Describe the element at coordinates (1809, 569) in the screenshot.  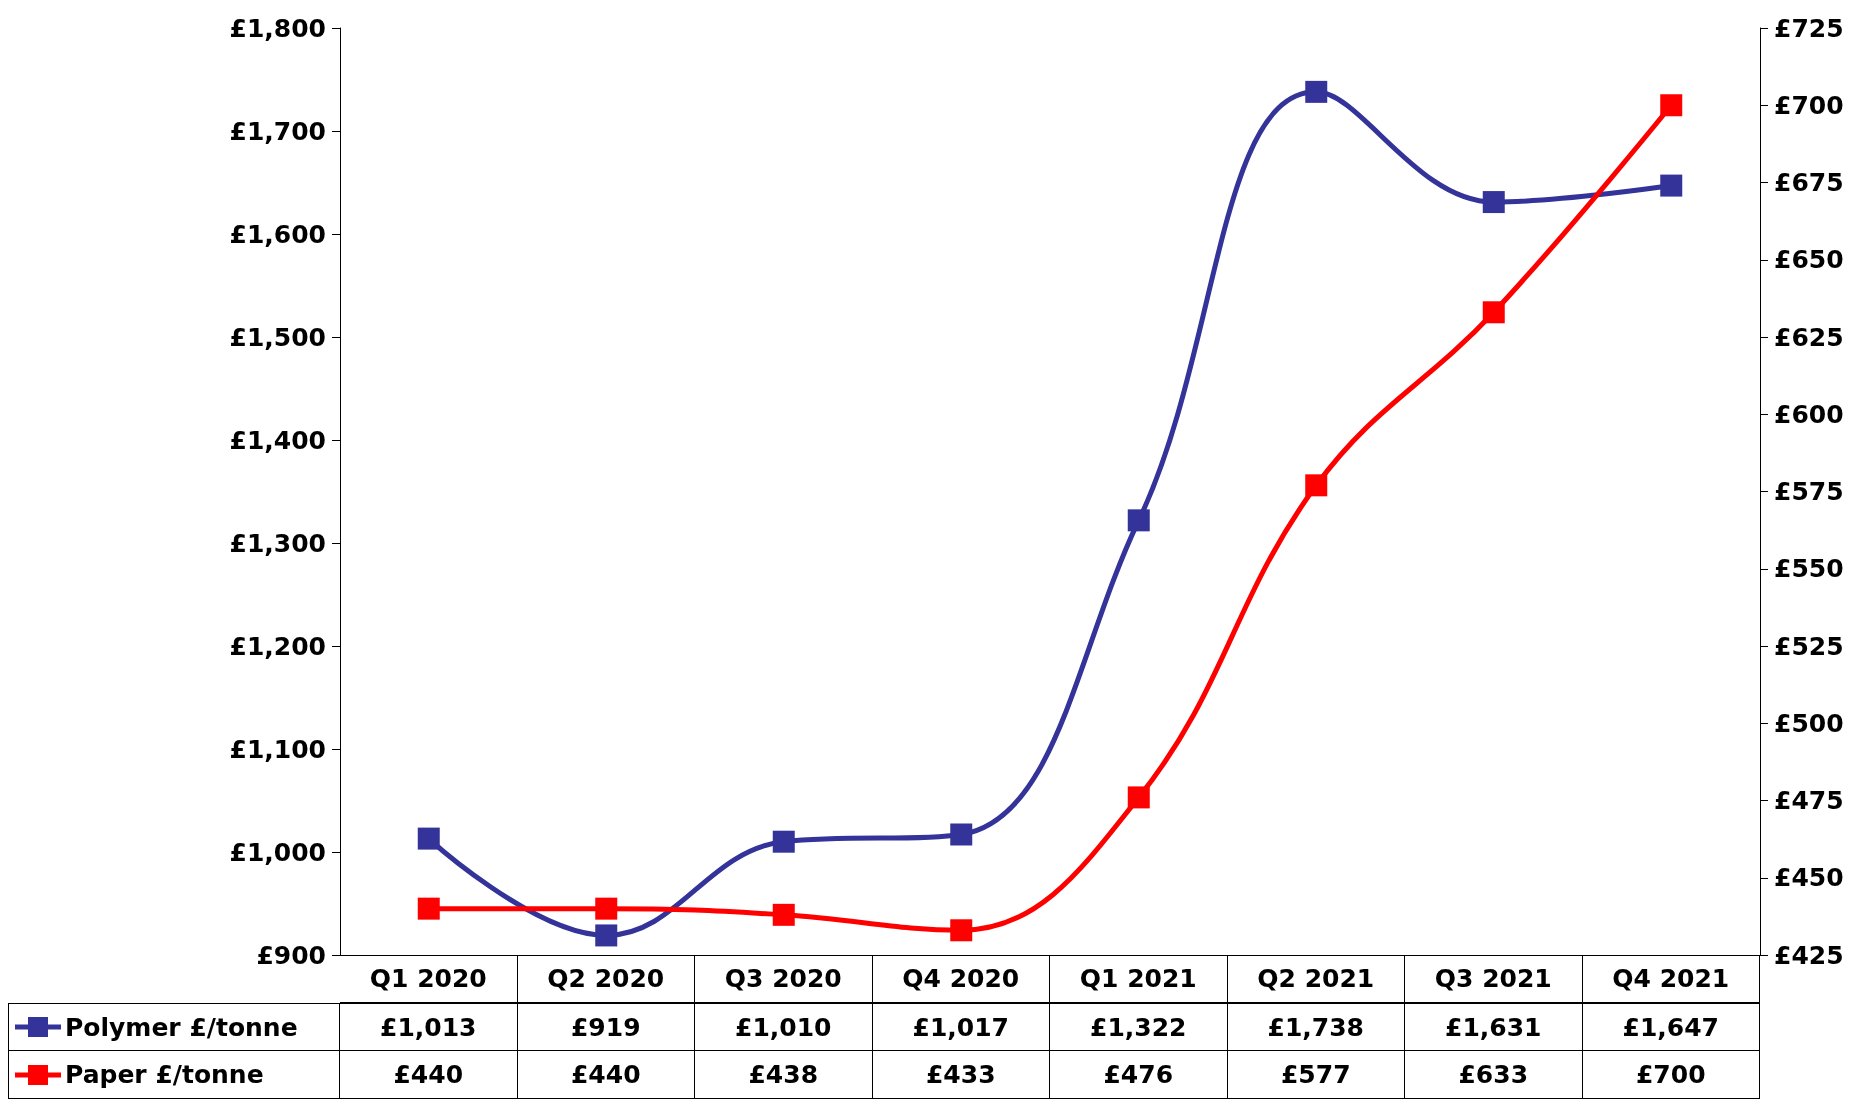
I see `y2-tick-label: £550` at that location.